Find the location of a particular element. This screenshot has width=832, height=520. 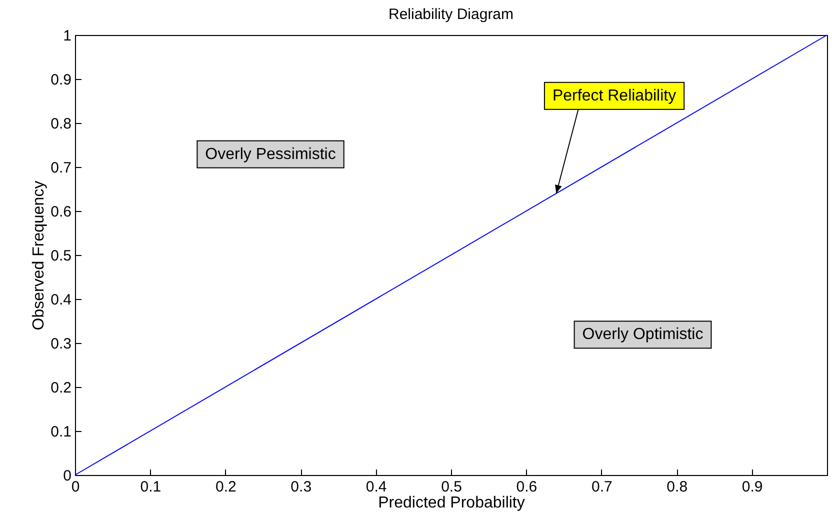

x-tick-label: 0.6 is located at coordinates (527, 487).